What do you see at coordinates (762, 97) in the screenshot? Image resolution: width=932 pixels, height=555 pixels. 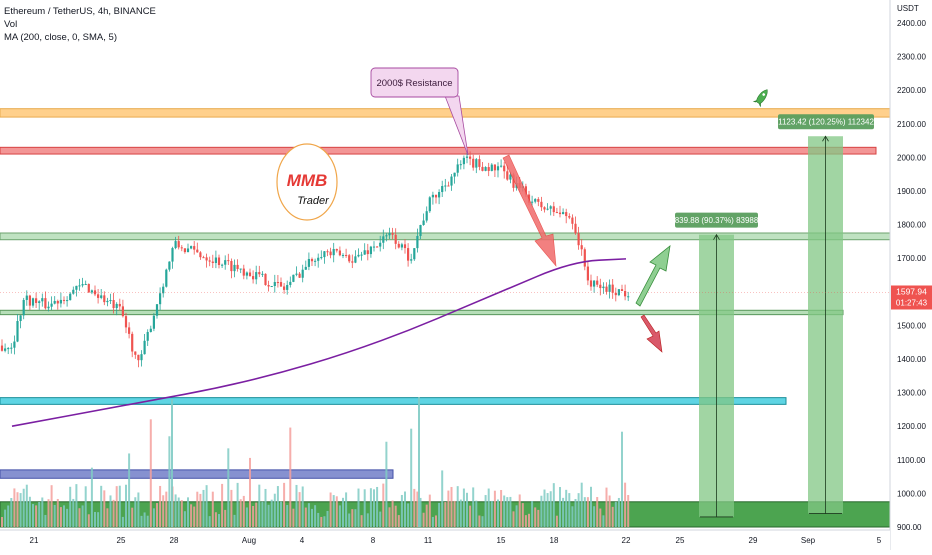 I see `rocket-body` at bounding box center [762, 97].